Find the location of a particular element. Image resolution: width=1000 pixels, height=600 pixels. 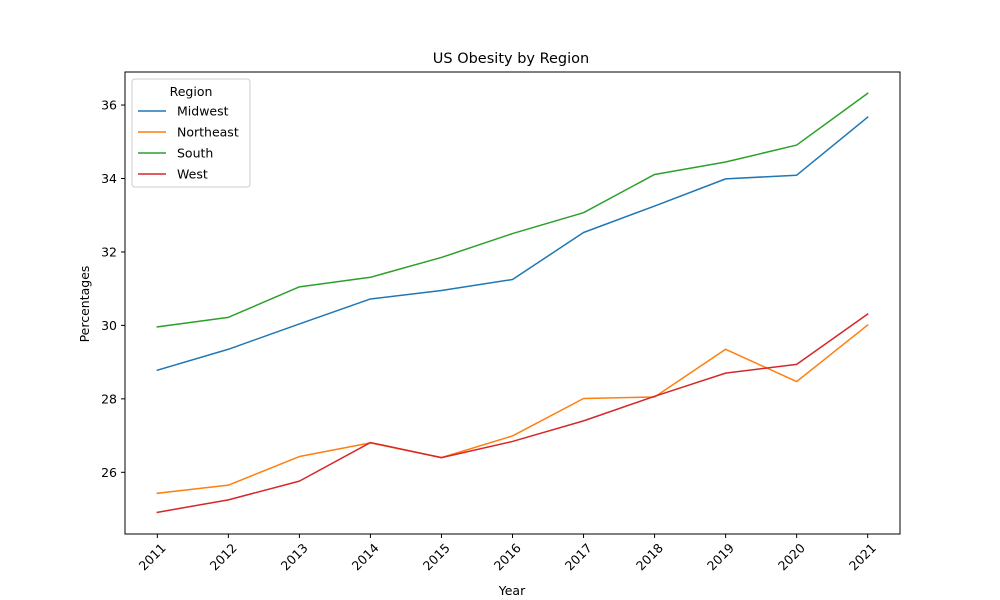

legend-title: Region is located at coordinates (191, 91).